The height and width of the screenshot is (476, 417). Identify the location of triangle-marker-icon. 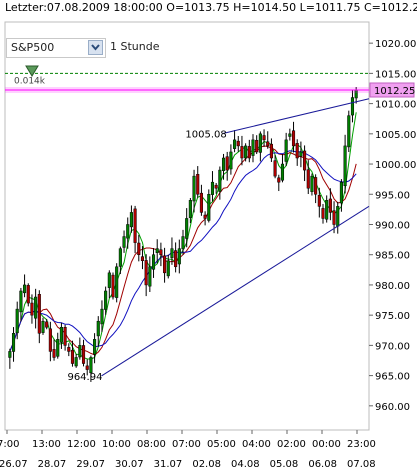
(32, 71).